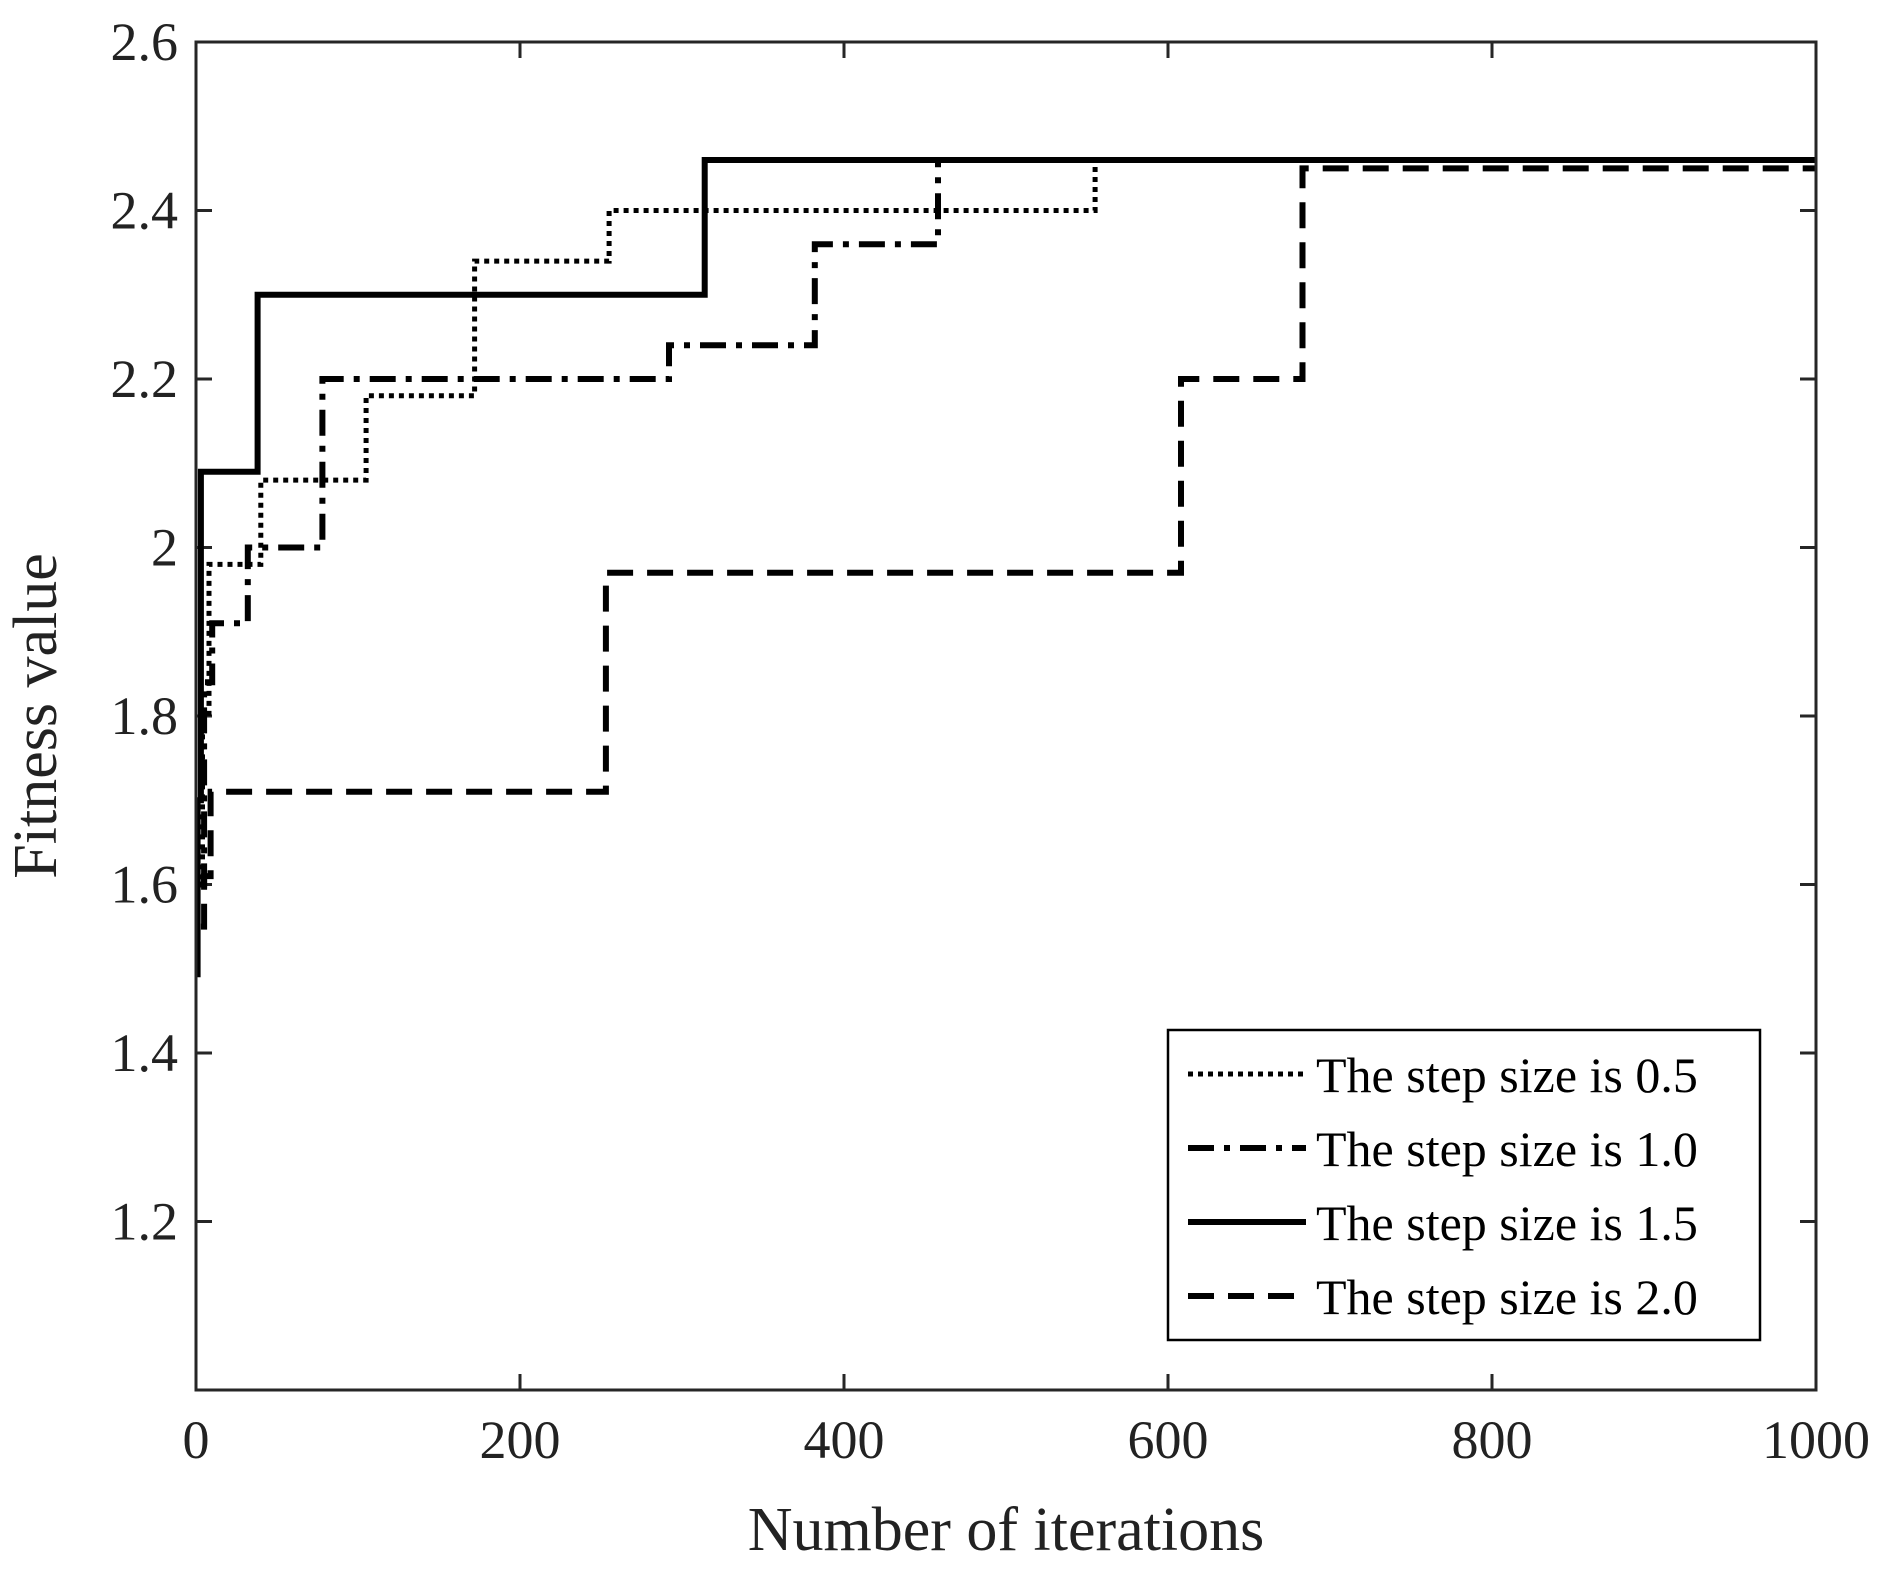 Image resolution: width=1889 pixels, height=1573 pixels. What do you see at coordinates (36, 715) in the screenshot?
I see `y-axis-title: Fitness value` at bounding box center [36, 715].